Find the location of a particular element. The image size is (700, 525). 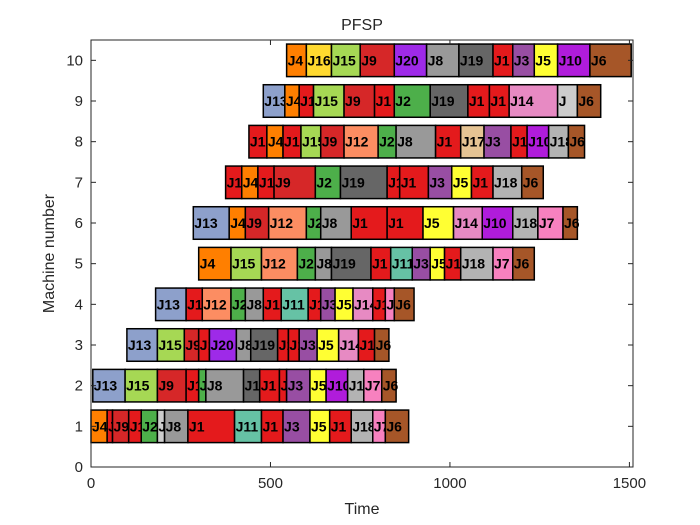

task-bar-j5-m2: J5 is located at coordinates (318, 385).